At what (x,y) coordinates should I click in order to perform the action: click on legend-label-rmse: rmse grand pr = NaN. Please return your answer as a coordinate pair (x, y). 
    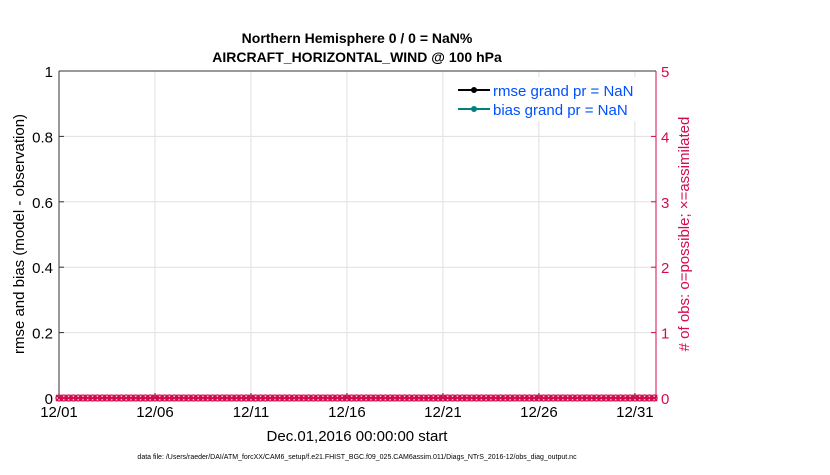
    Looking at the image, I should click on (563, 91).